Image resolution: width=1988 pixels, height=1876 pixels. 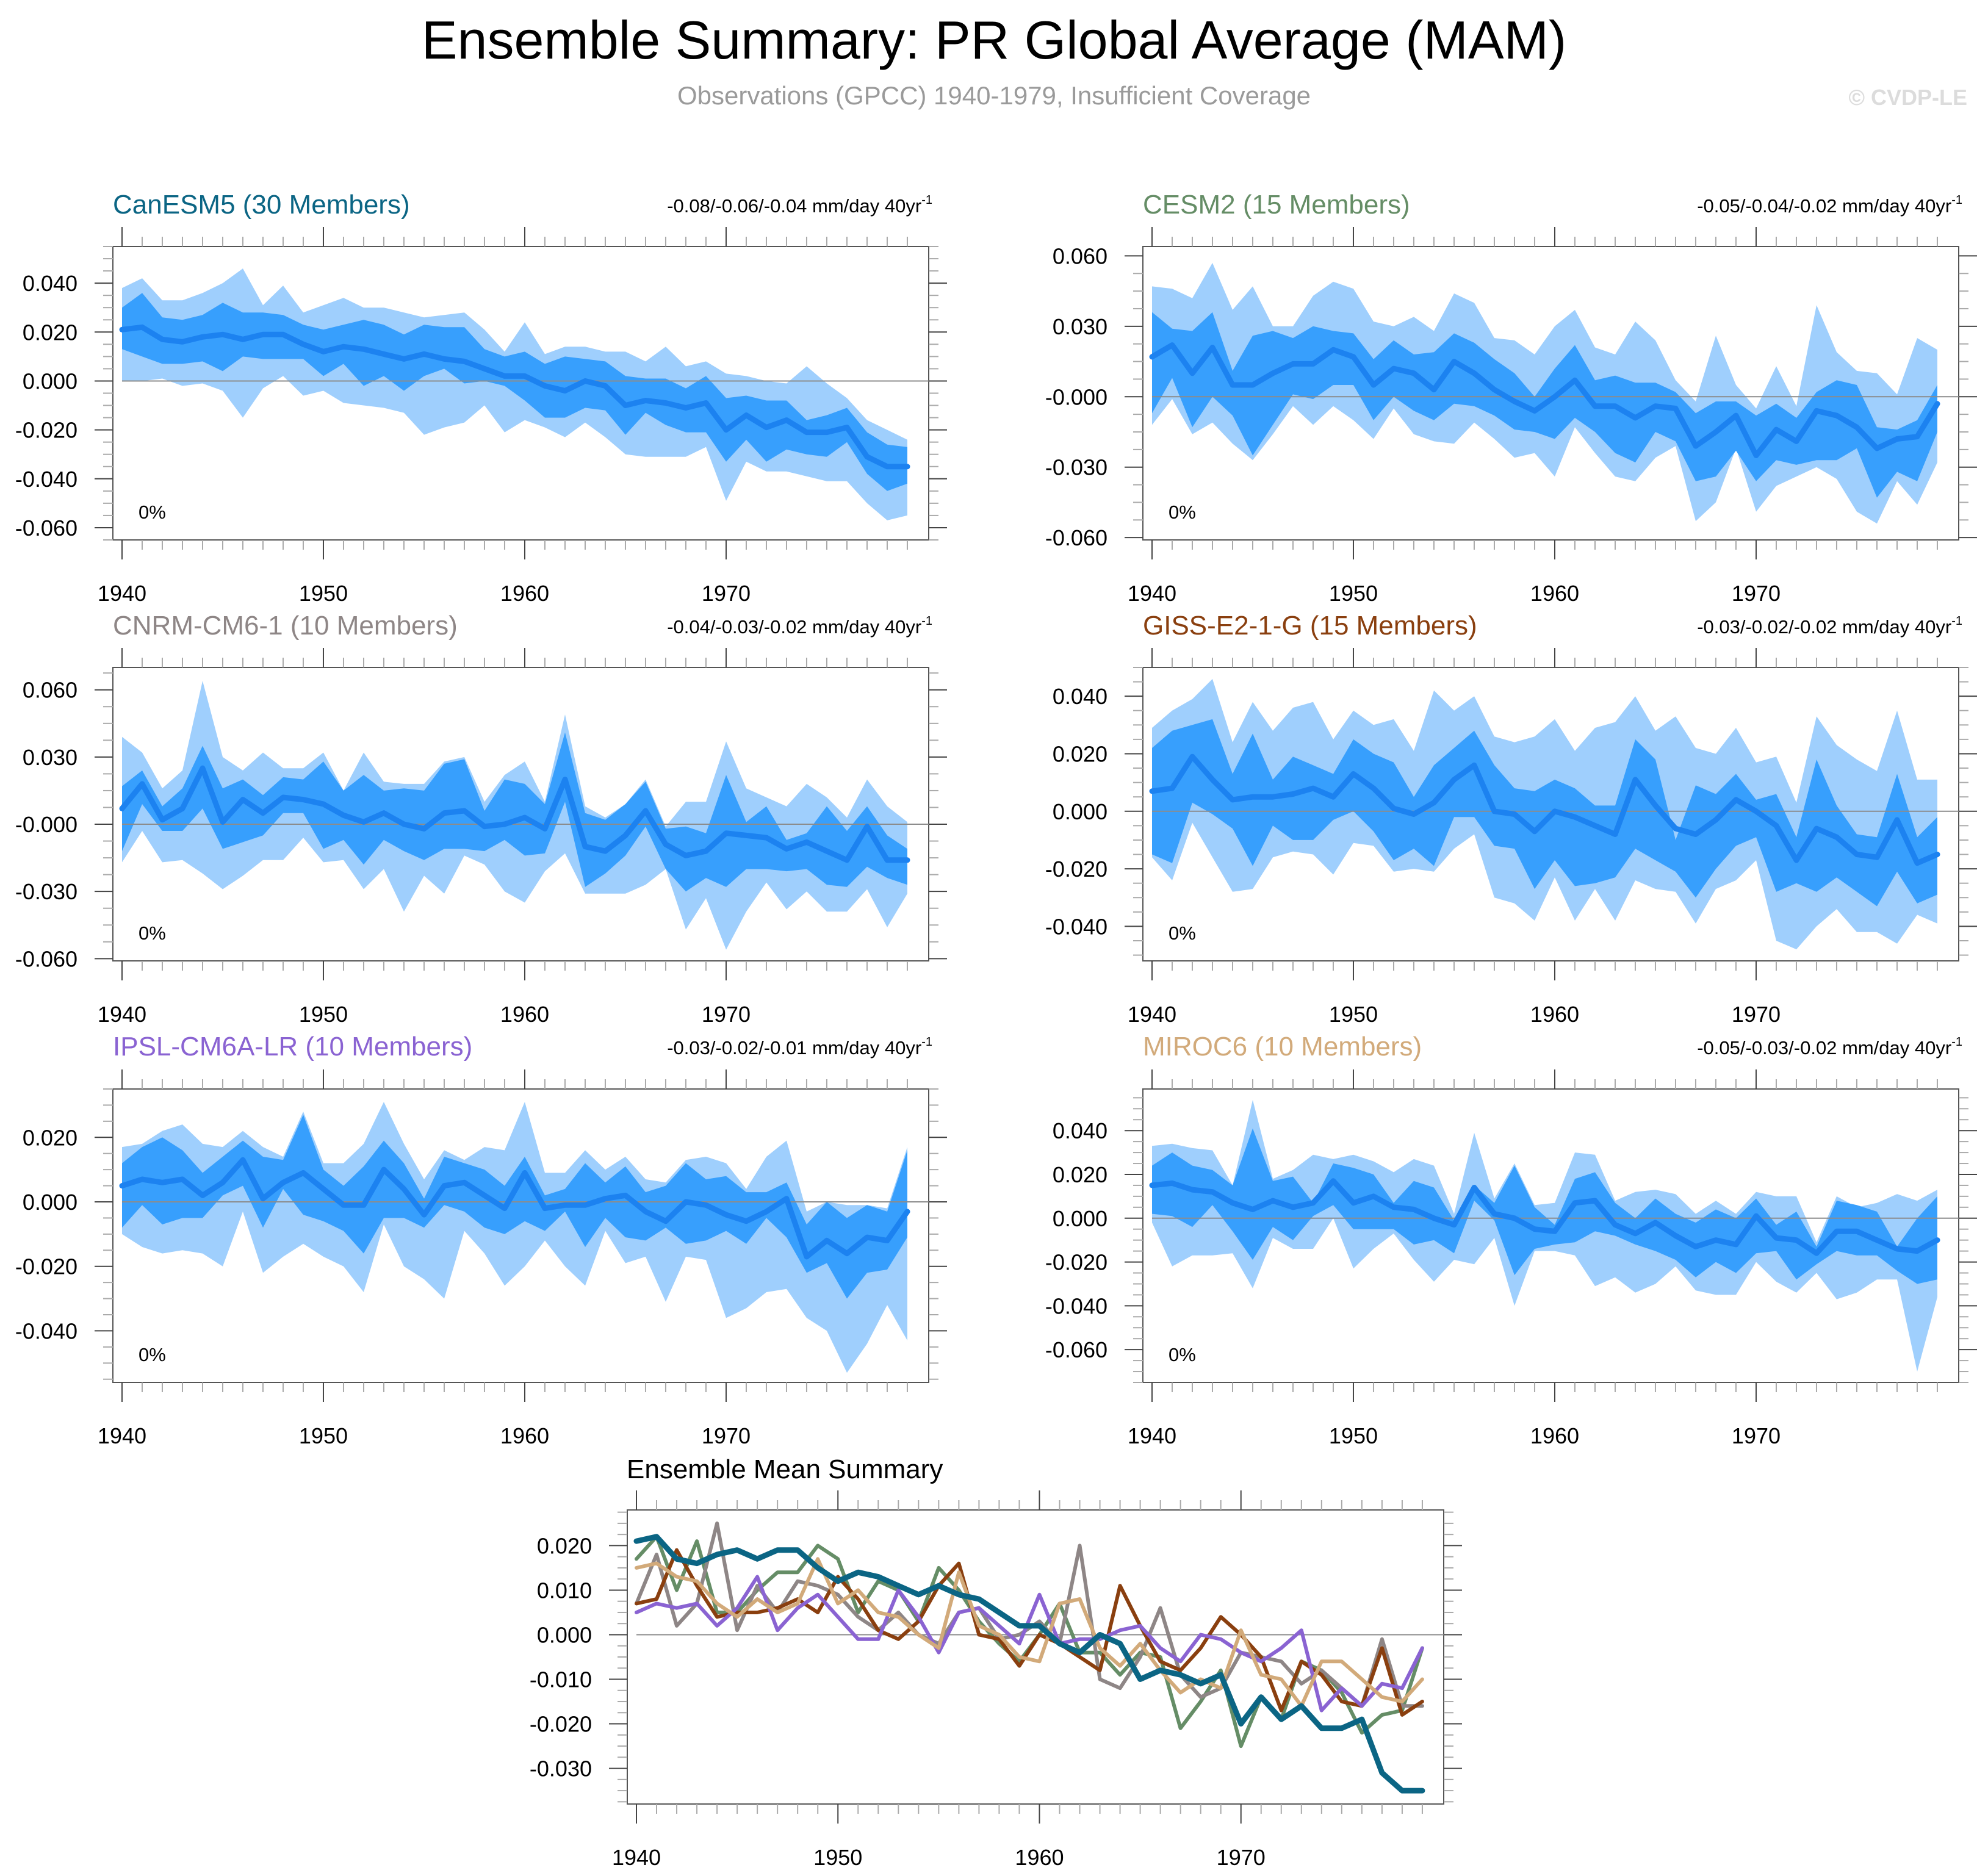 What do you see at coordinates (799, 626) in the screenshot?
I see `trend-label: -0.04/-0.03/-0.02 mm/day 40yr-1` at bounding box center [799, 626].